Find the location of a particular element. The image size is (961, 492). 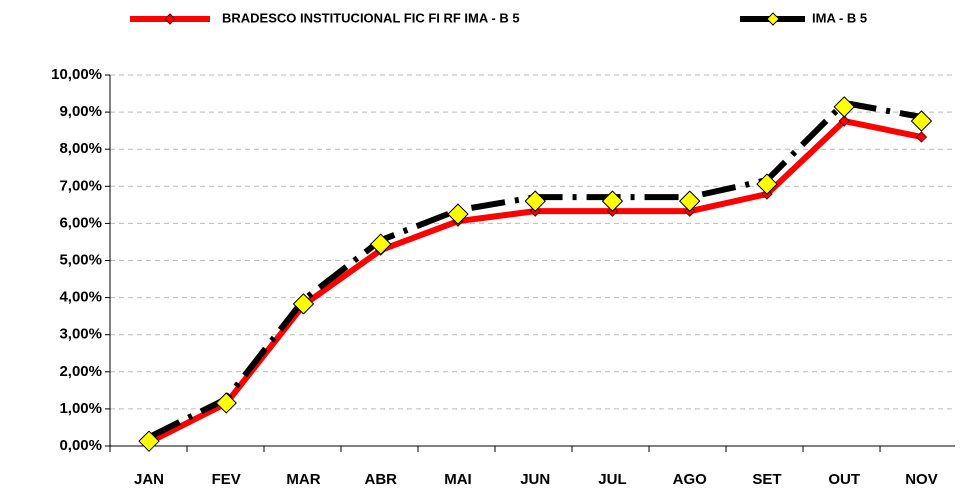

y-tick-label: 5,00% is located at coordinates (80, 259).